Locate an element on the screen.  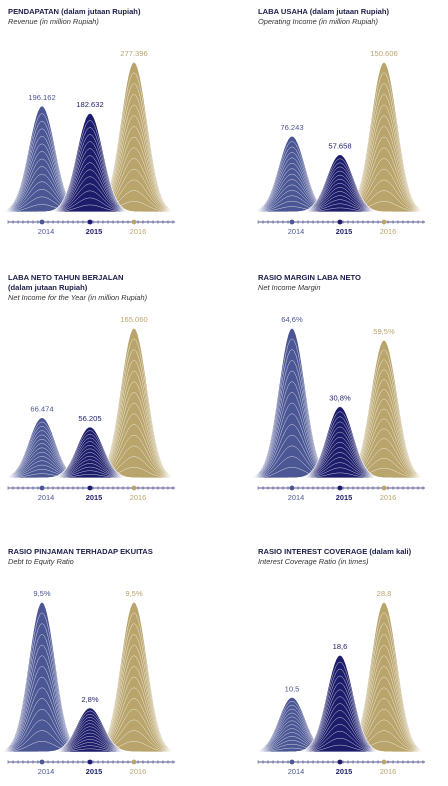
value-label: 59,5% is located at coordinates (384, 331).